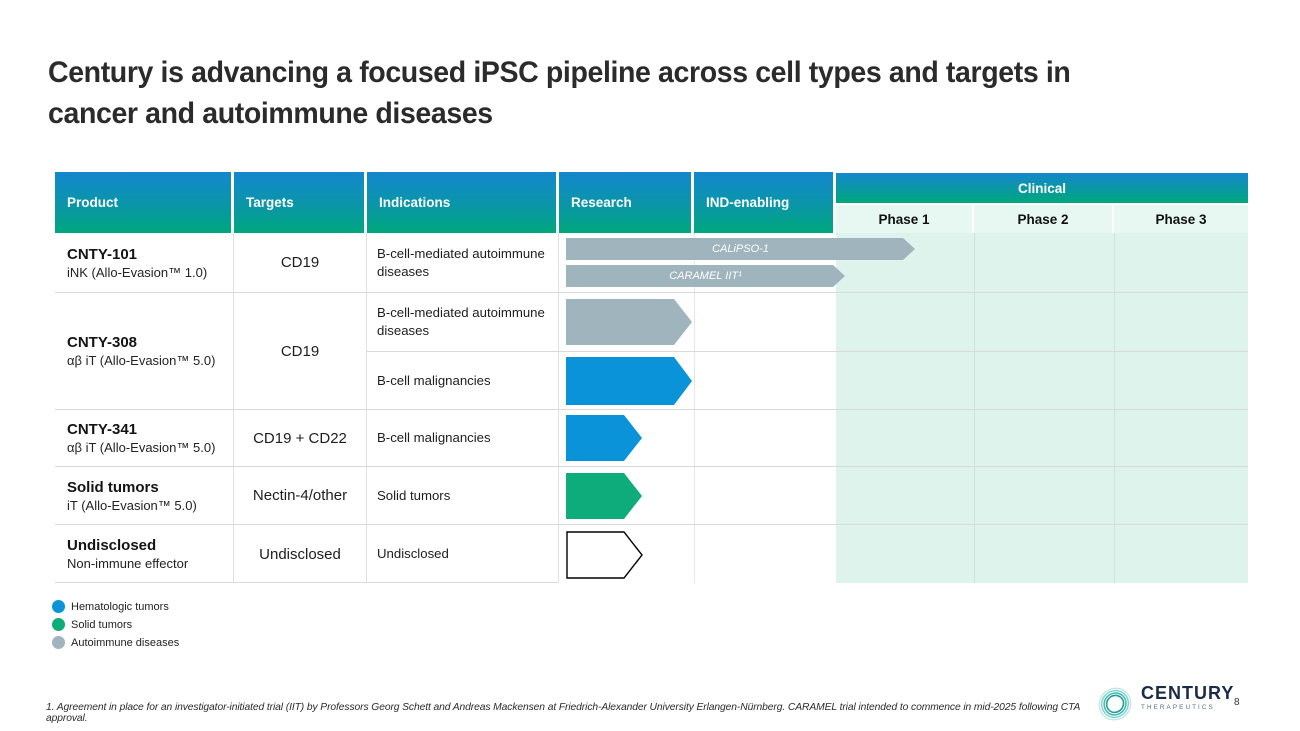  What do you see at coordinates (132, 505) in the screenshot?
I see `product-subtitle: iT (Allo-Evasion™ 5.0)` at bounding box center [132, 505].